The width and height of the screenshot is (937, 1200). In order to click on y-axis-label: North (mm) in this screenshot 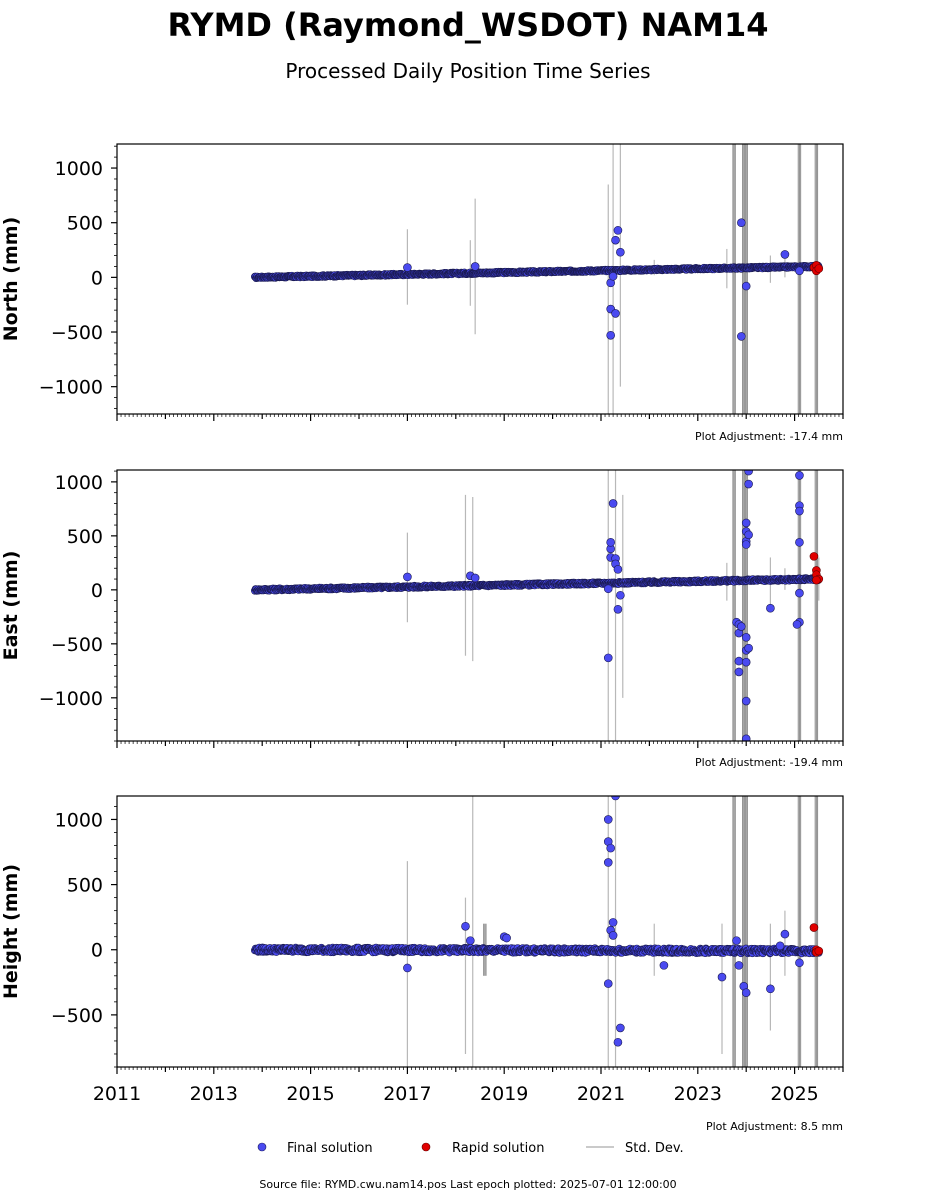, I will do `click(11, 279)`.